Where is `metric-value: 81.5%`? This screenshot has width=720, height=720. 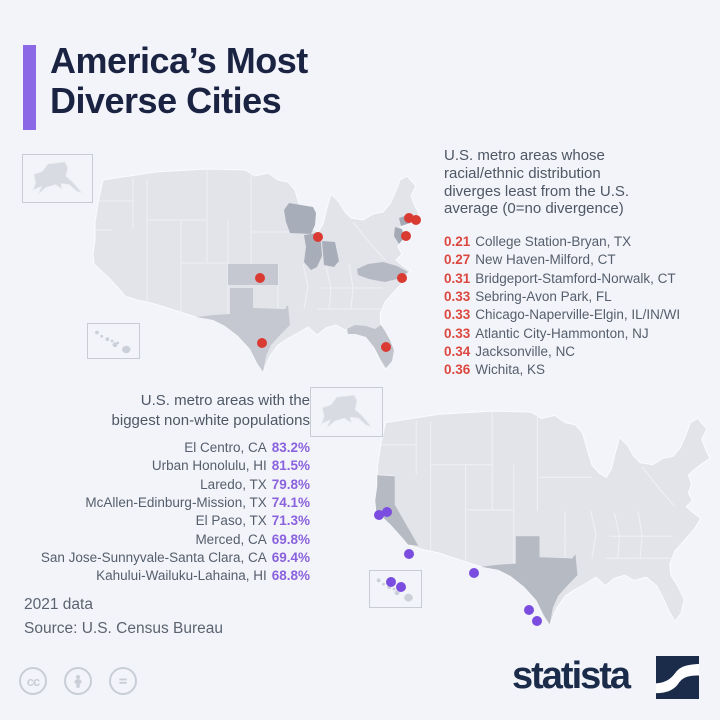
metric-value: 81.5% is located at coordinates (290, 466).